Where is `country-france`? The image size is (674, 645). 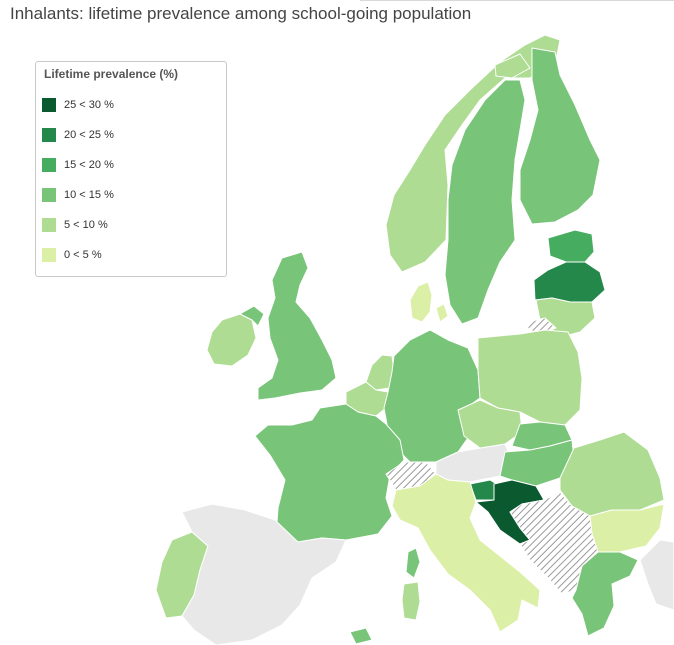 country-france is located at coordinates (329, 473).